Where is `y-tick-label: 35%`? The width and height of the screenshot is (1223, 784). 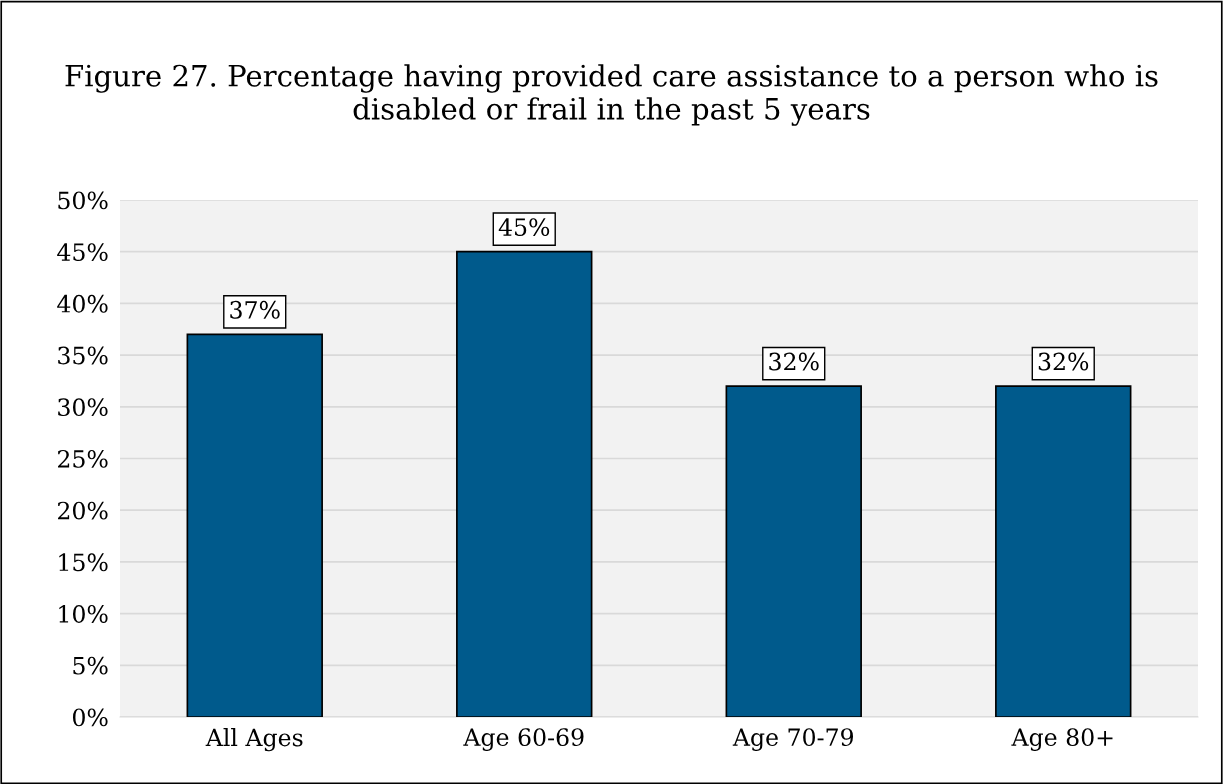
y-tick-label: 35% is located at coordinates (83, 355).